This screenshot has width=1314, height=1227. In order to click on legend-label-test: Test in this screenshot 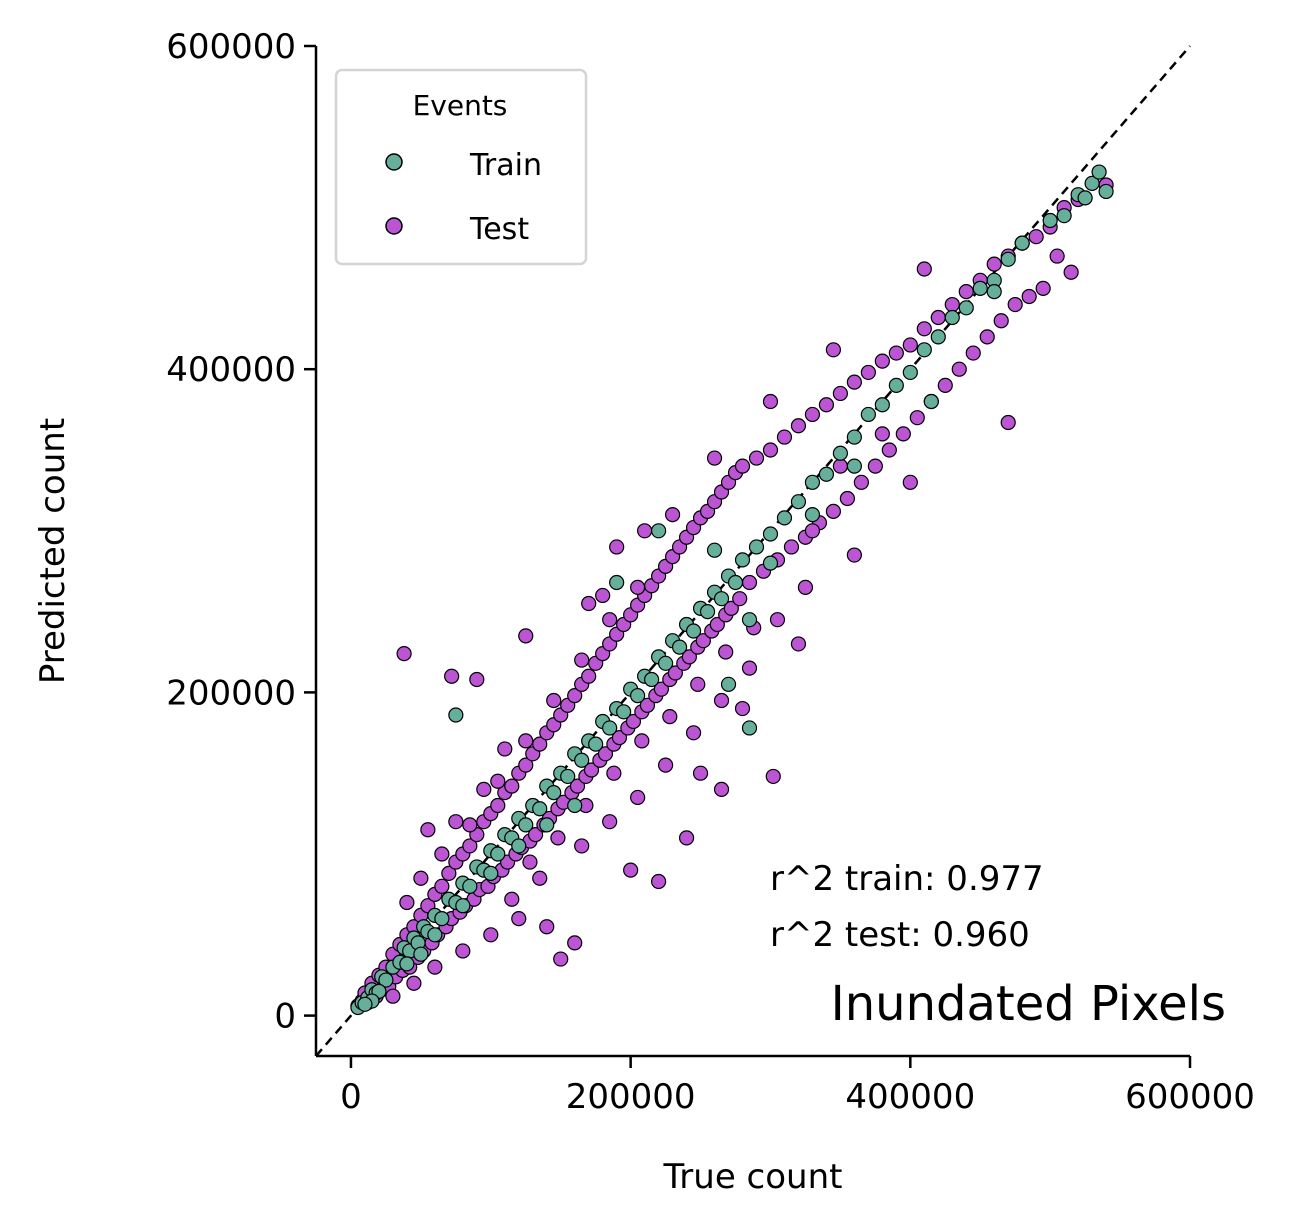, I will do `click(499, 229)`.